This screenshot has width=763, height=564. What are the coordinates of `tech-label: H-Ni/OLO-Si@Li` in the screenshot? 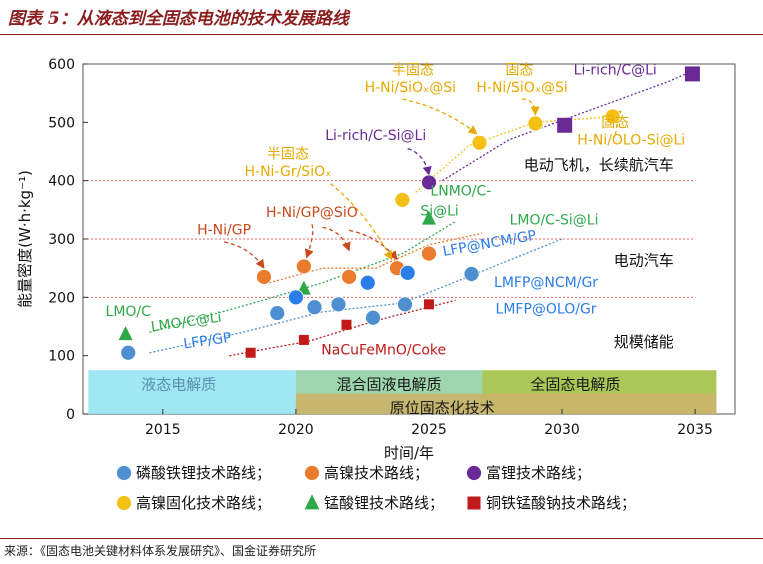 It's located at (631, 141).